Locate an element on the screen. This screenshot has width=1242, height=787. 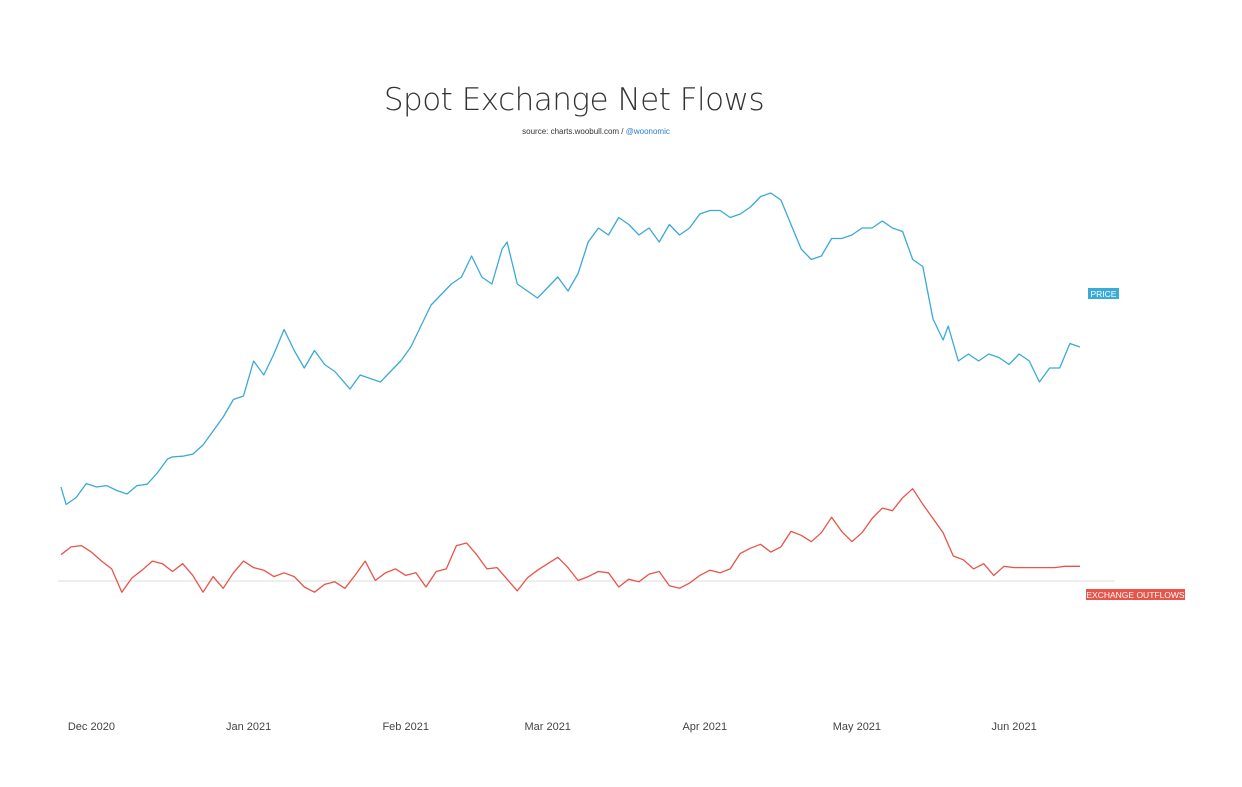
chart-title: Spot Exchange Net Flows is located at coordinates (574, 100).